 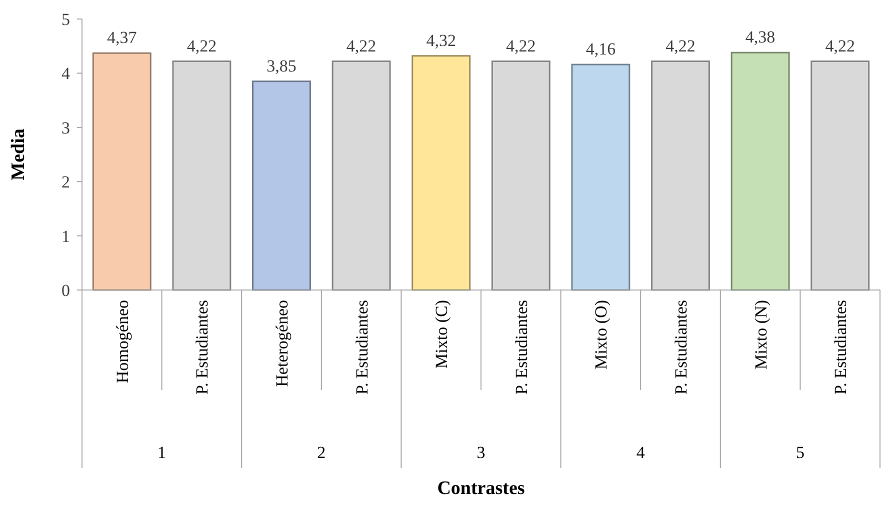 I want to click on y-tick-label: 2, so click(x=66, y=182).